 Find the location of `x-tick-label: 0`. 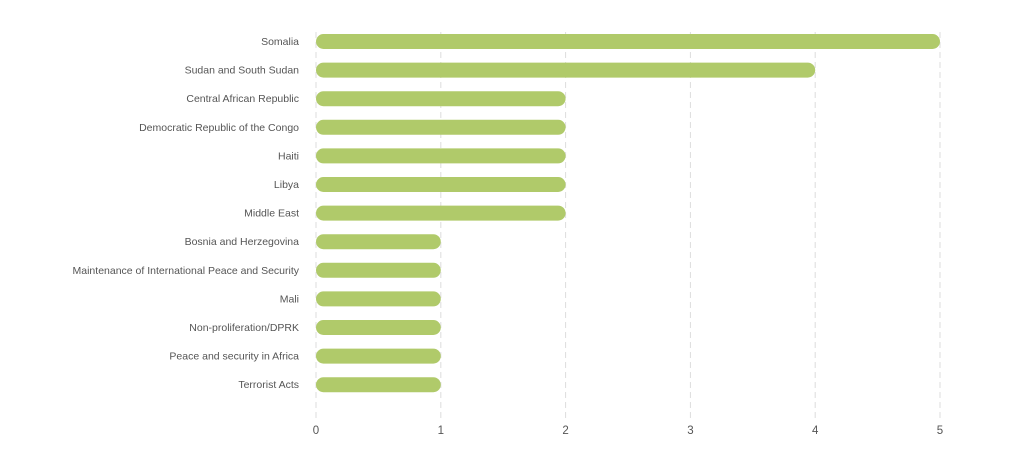

x-tick-label: 0 is located at coordinates (316, 431).